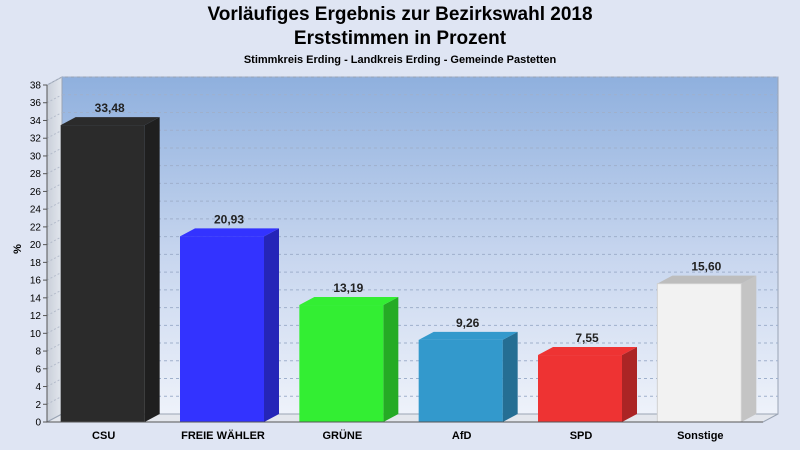 The width and height of the screenshot is (800, 450). What do you see at coordinates (36, 298) in the screenshot?
I see `y-tick-label: 14` at bounding box center [36, 298].